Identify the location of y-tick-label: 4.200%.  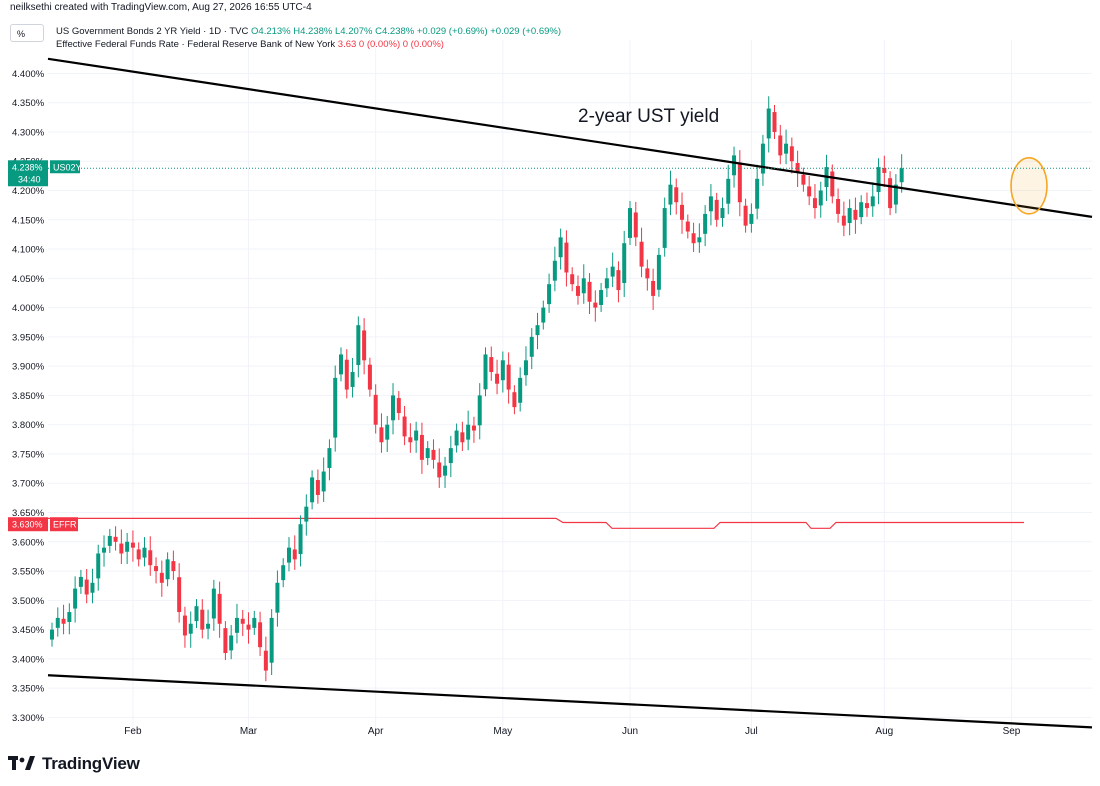
(28, 191).